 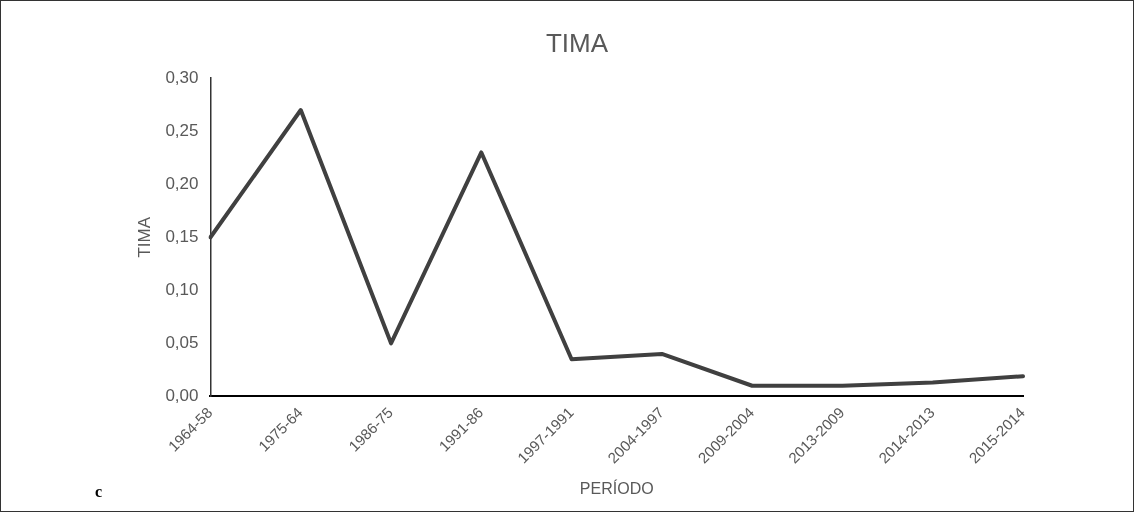 What do you see at coordinates (182, 236) in the screenshot?
I see `y-tick-label: 0,15` at bounding box center [182, 236].